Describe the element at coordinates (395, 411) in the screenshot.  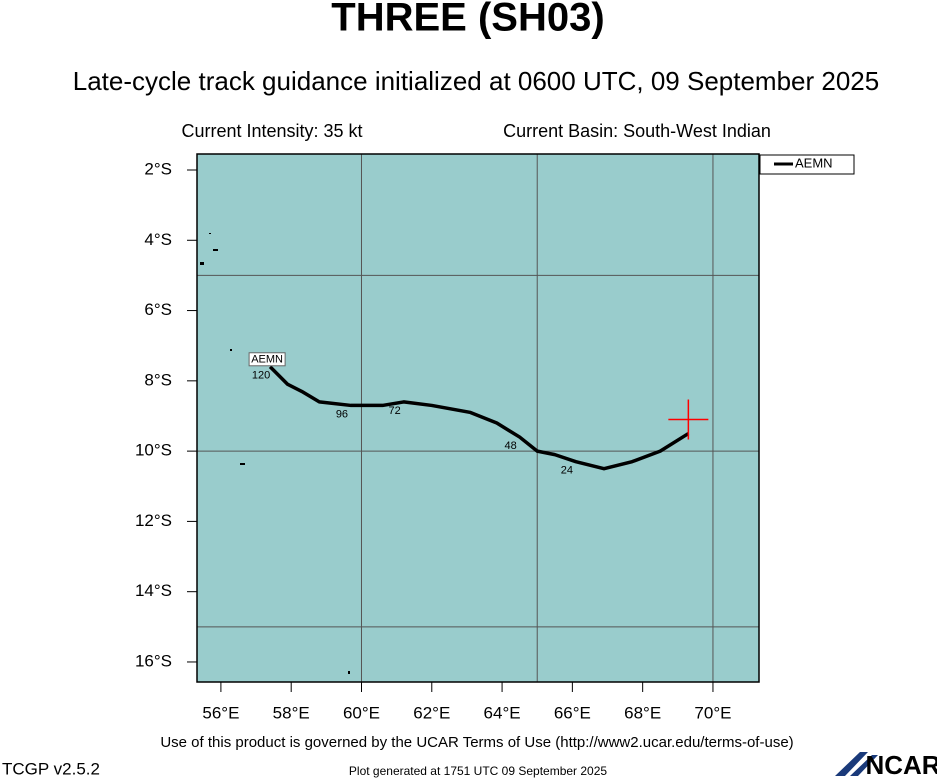
I see `hour-label: 72` at that location.